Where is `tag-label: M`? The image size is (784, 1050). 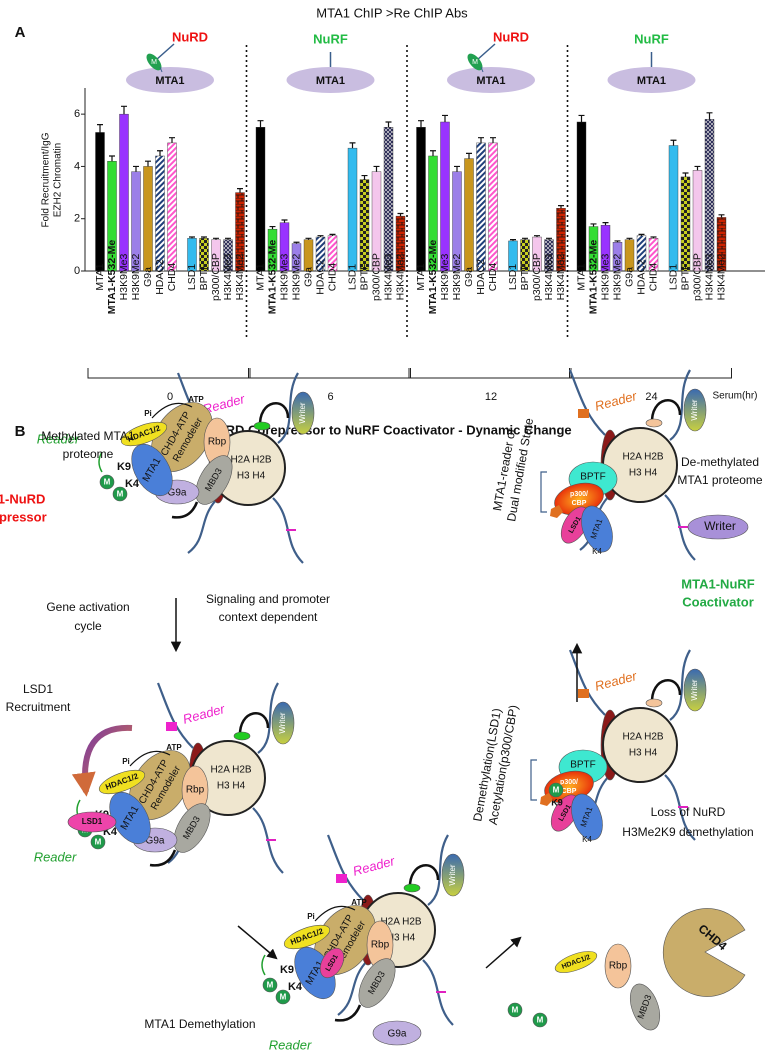 tag-label: M is located at coordinates (154, 62).